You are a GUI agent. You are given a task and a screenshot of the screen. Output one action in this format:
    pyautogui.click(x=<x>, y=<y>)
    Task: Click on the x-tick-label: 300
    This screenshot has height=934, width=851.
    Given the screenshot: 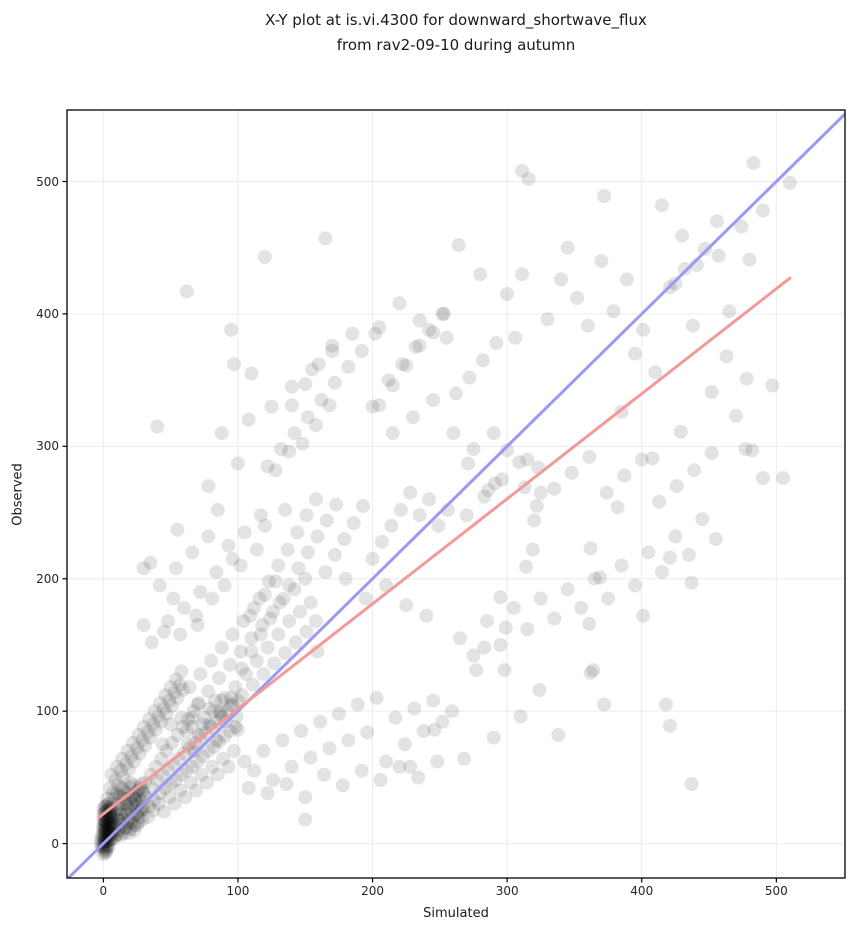 What is the action you would take?
    pyautogui.click(x=507, y=891)
    